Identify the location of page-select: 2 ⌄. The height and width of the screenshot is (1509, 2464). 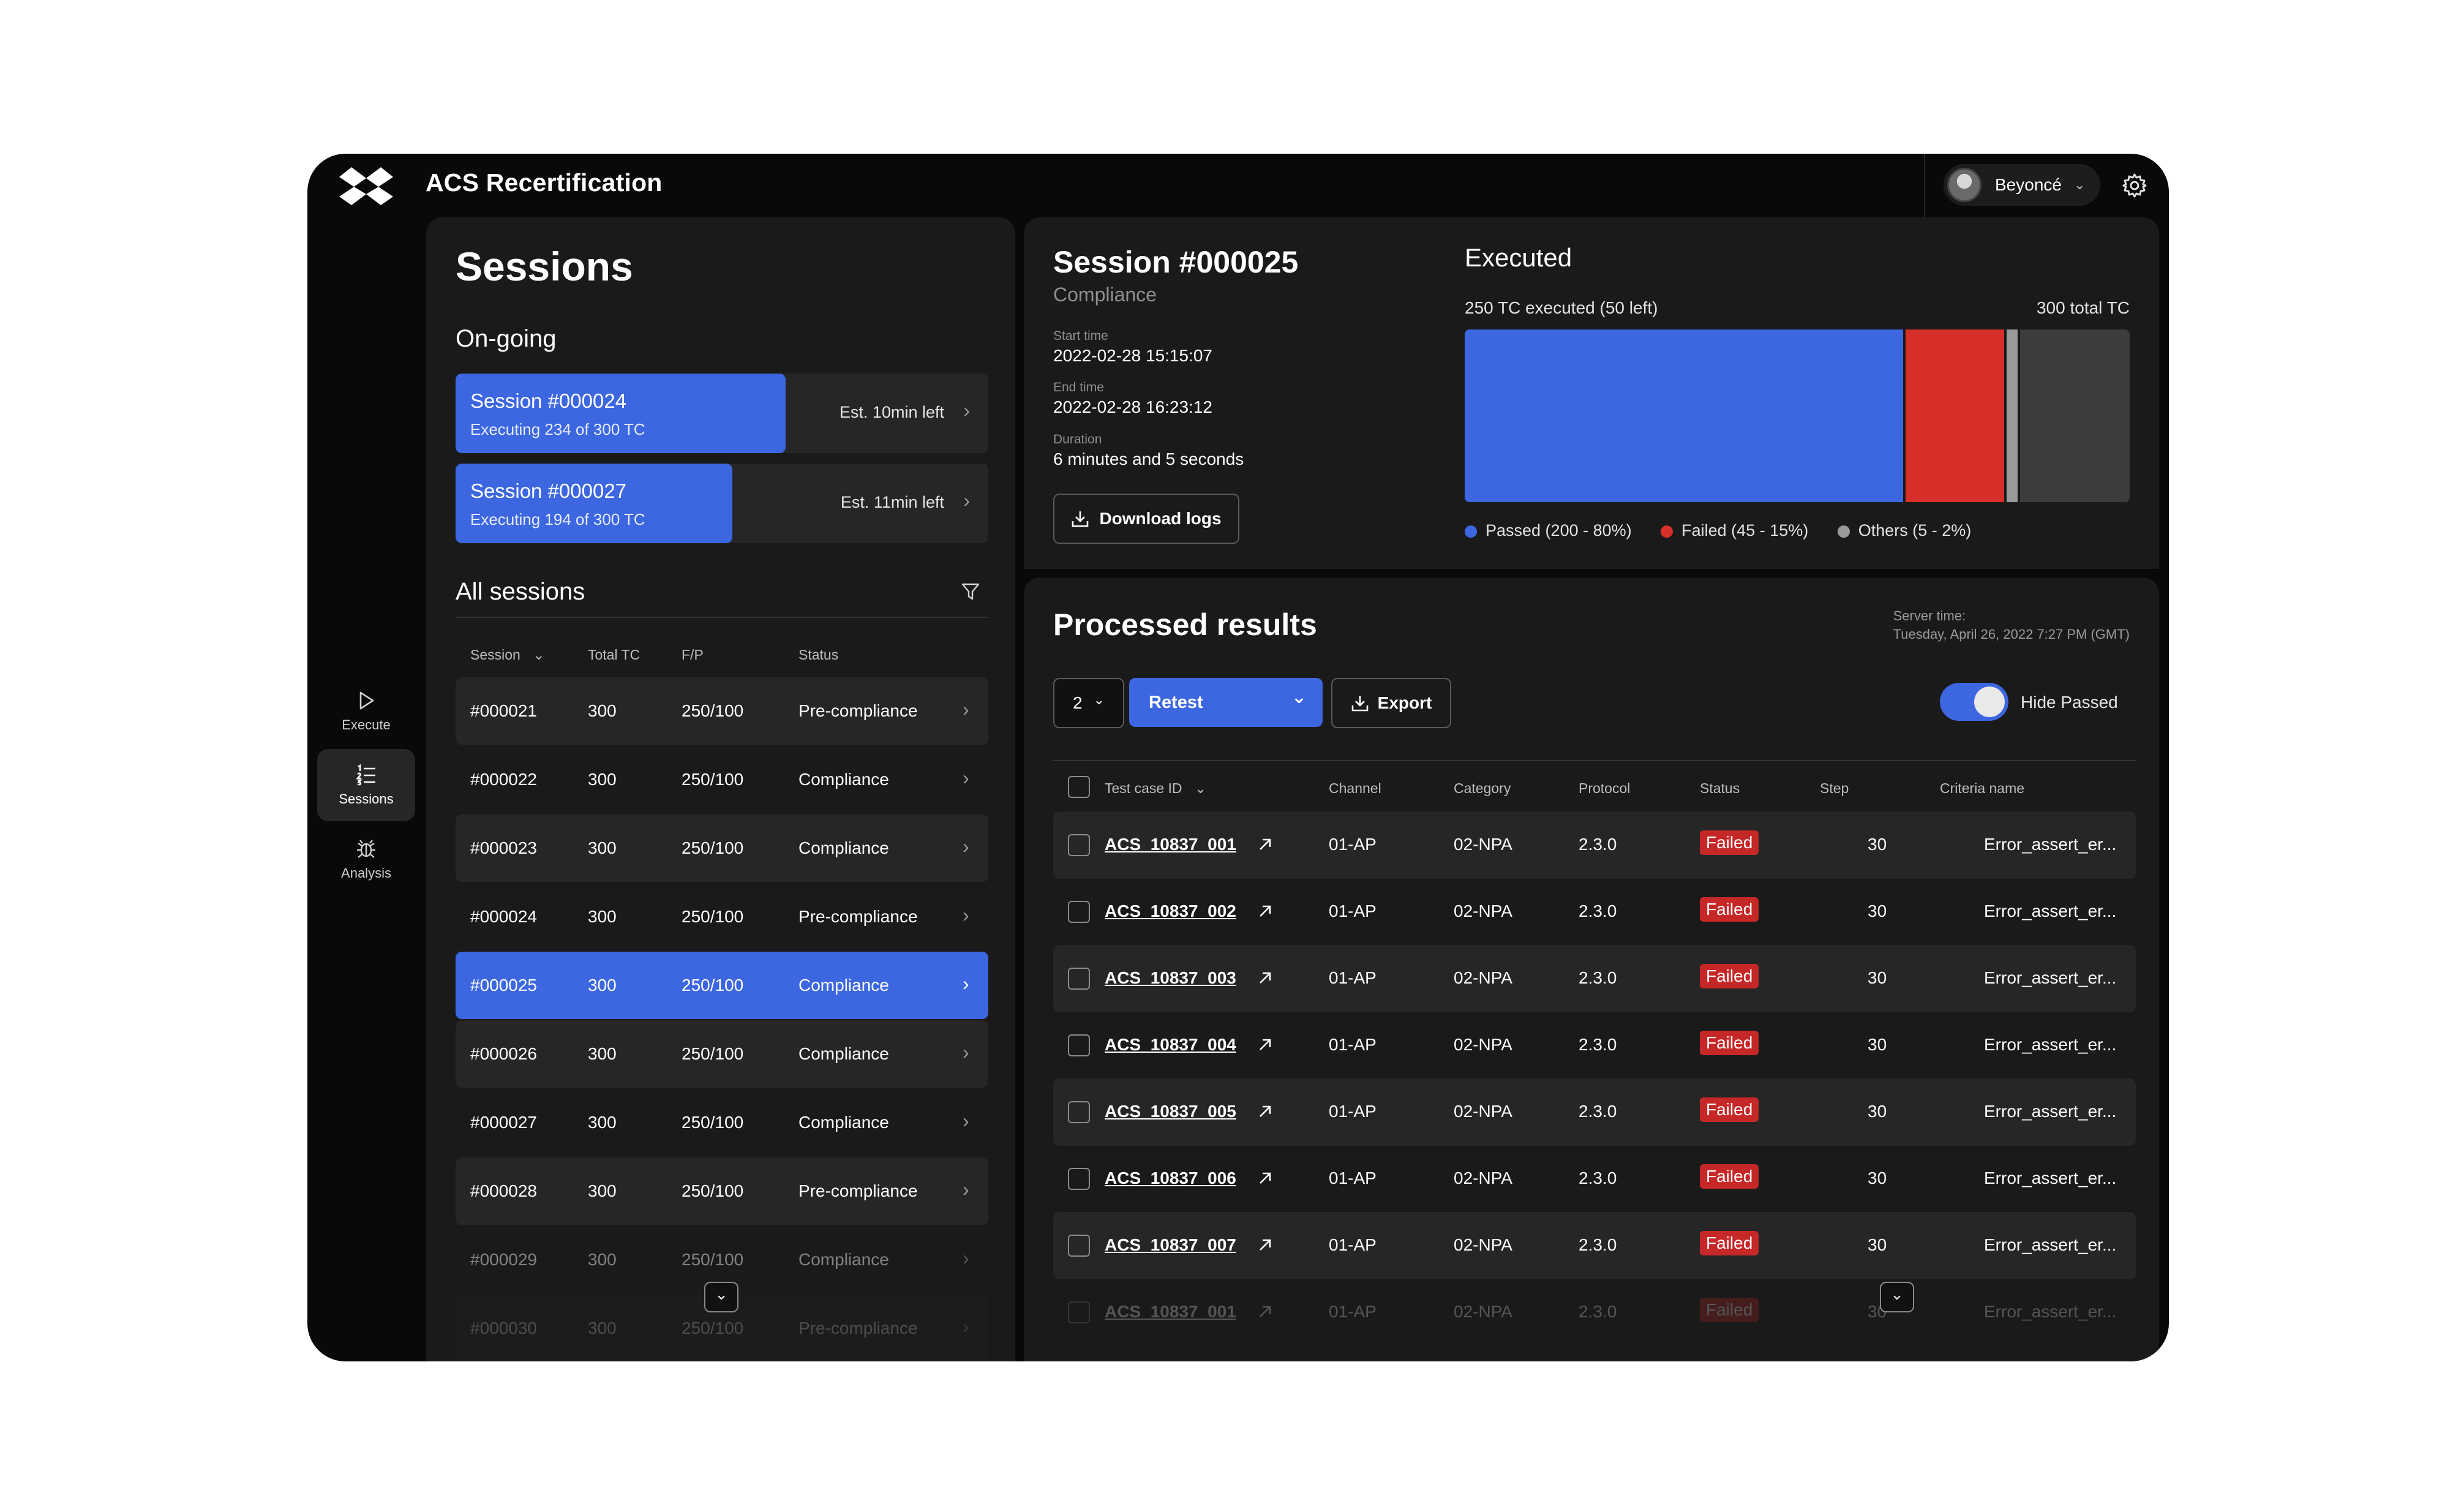
(1088, 703).